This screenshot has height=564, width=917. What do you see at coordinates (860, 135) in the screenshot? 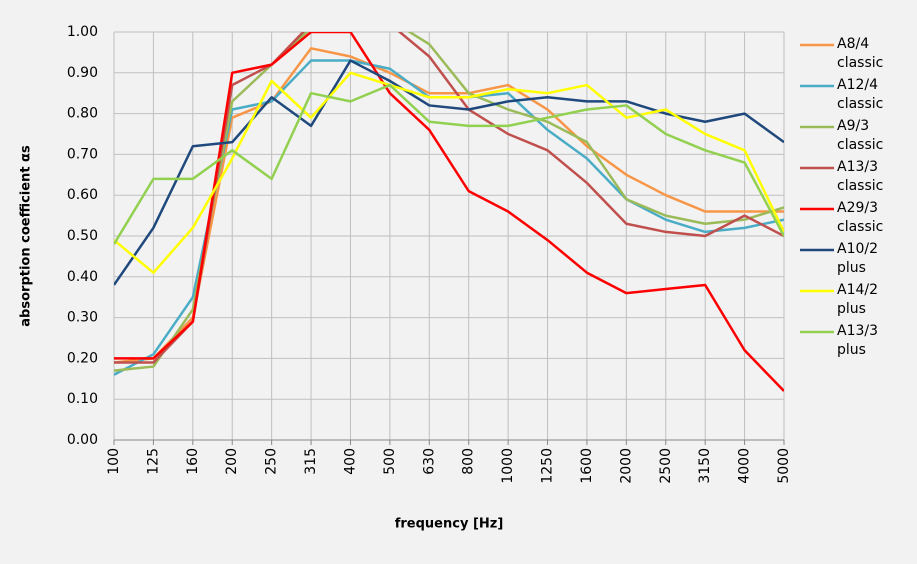
I see `legend-label: A9/3 classic` at bounding box center [860, 135].